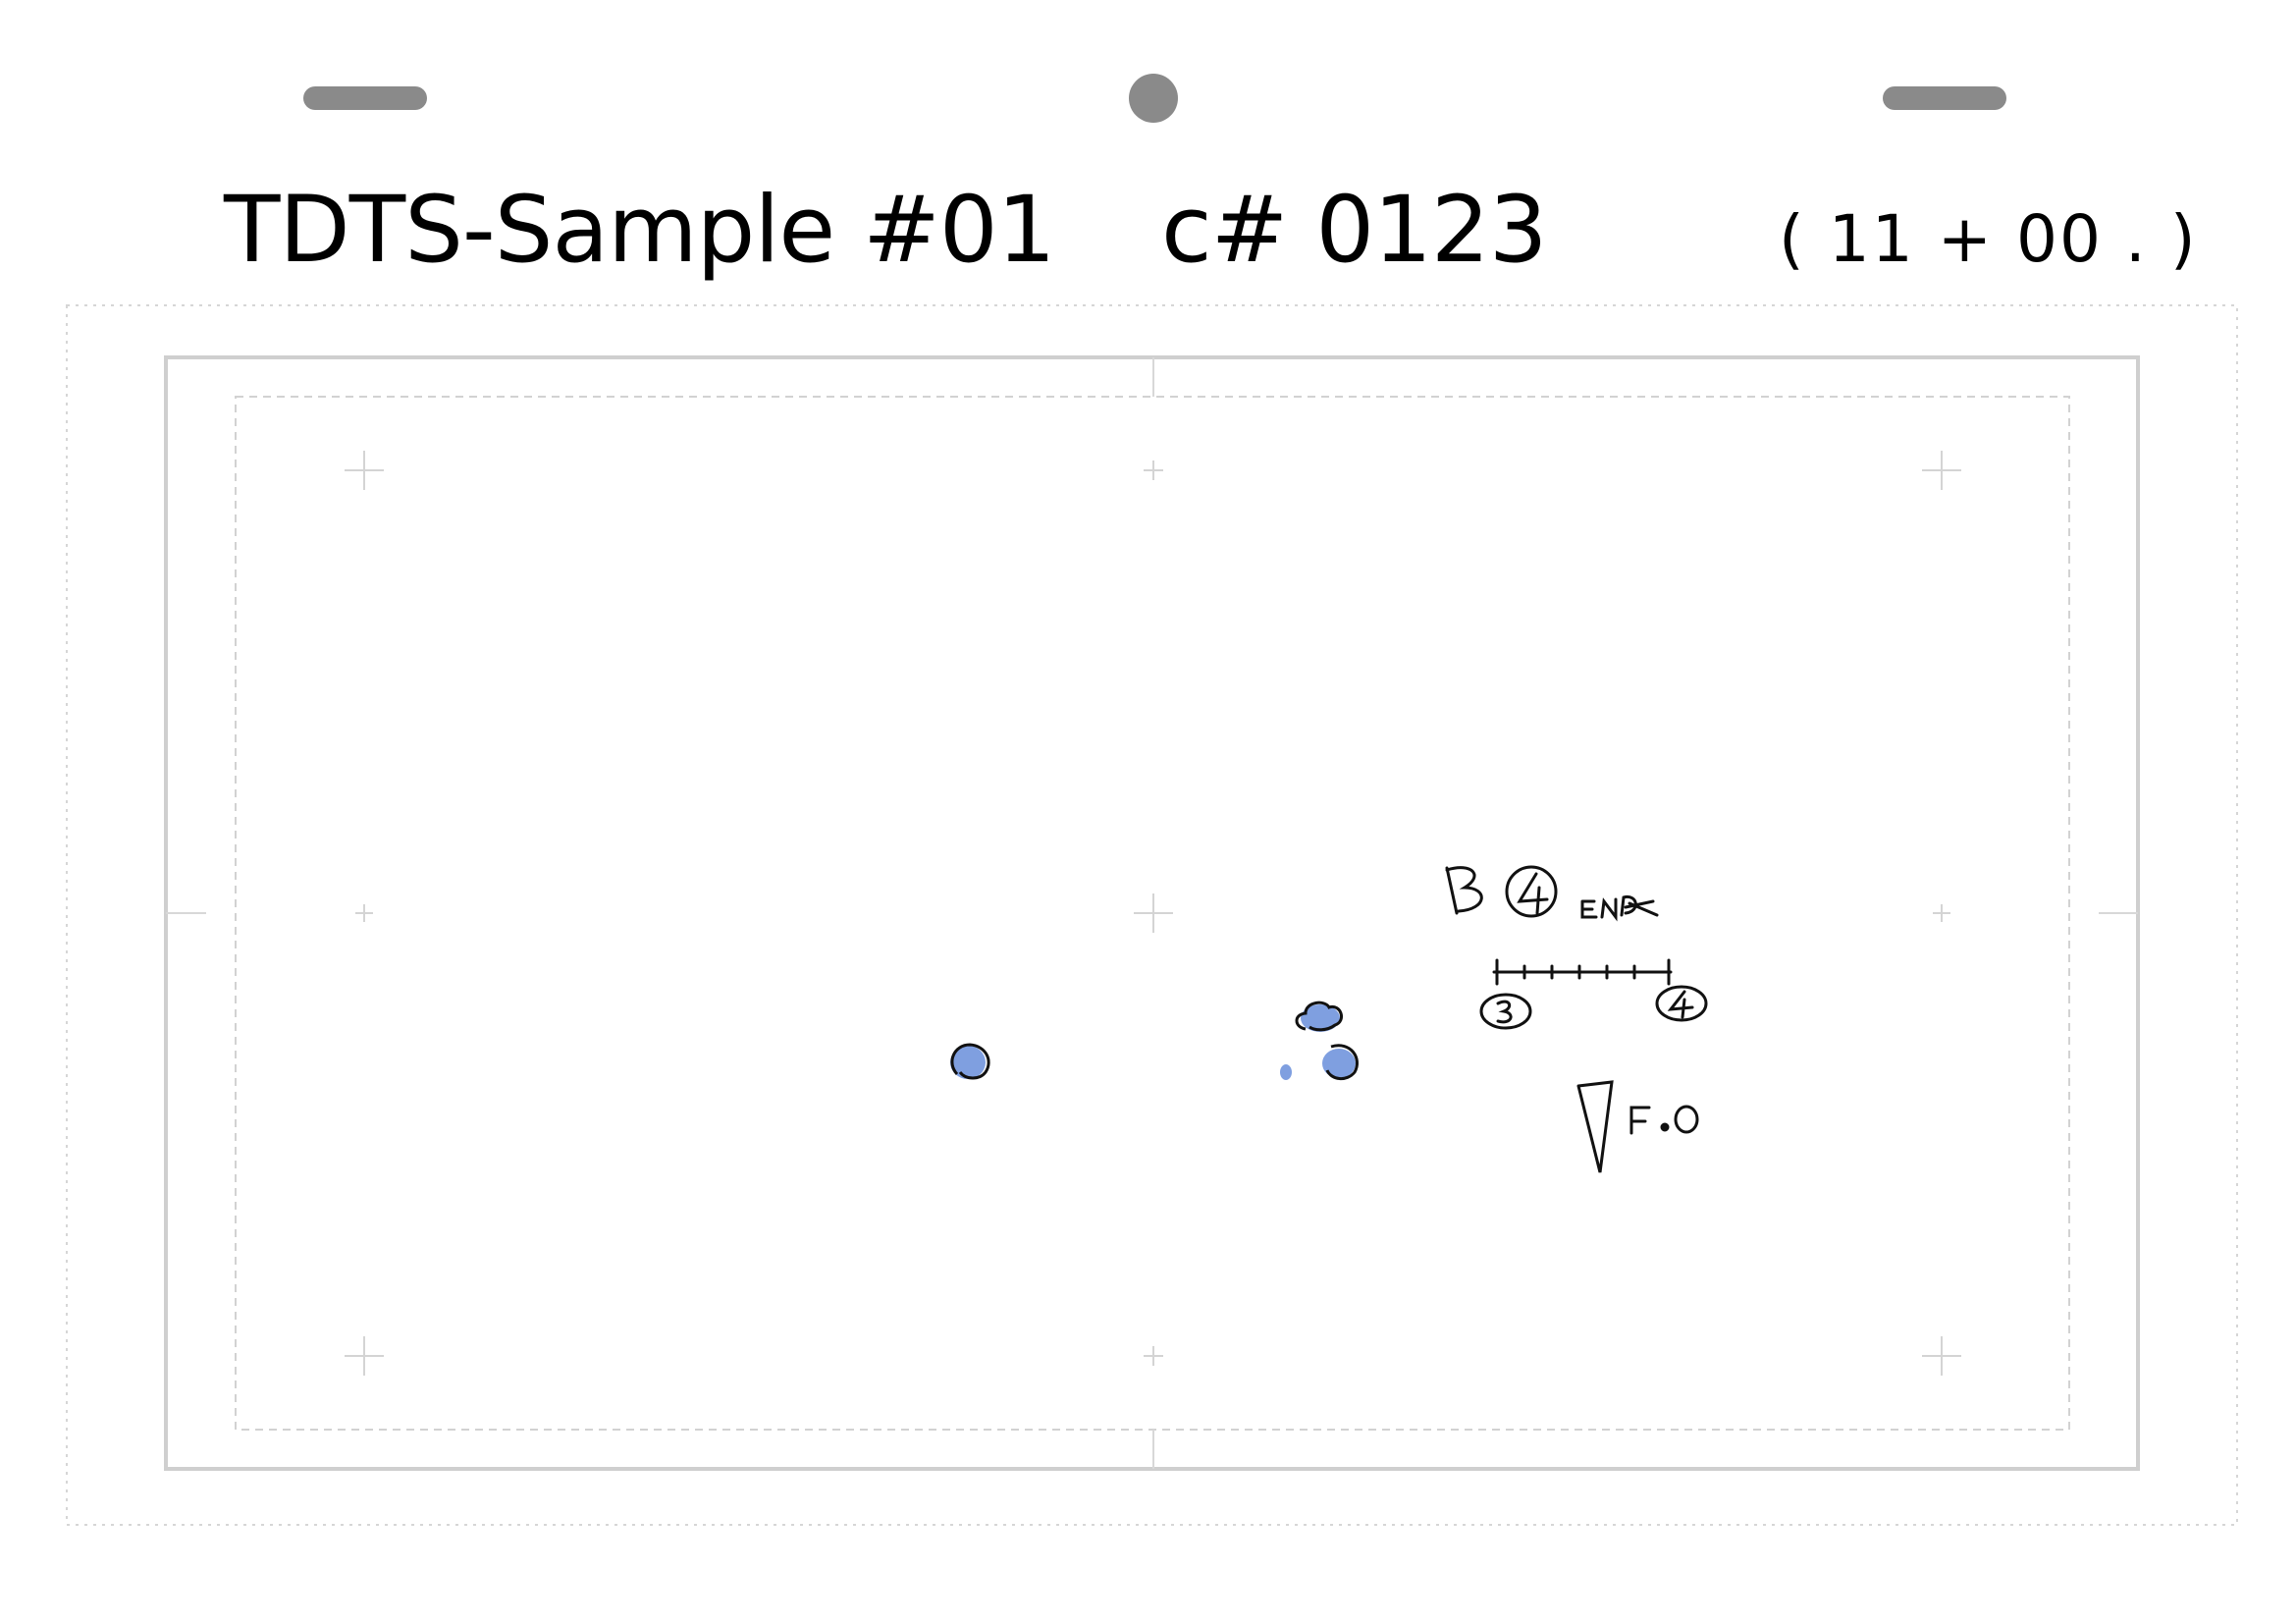  Describe the element at coordinates (1153, 98) in the screenshot. I see `peg-hole-center` at that location.